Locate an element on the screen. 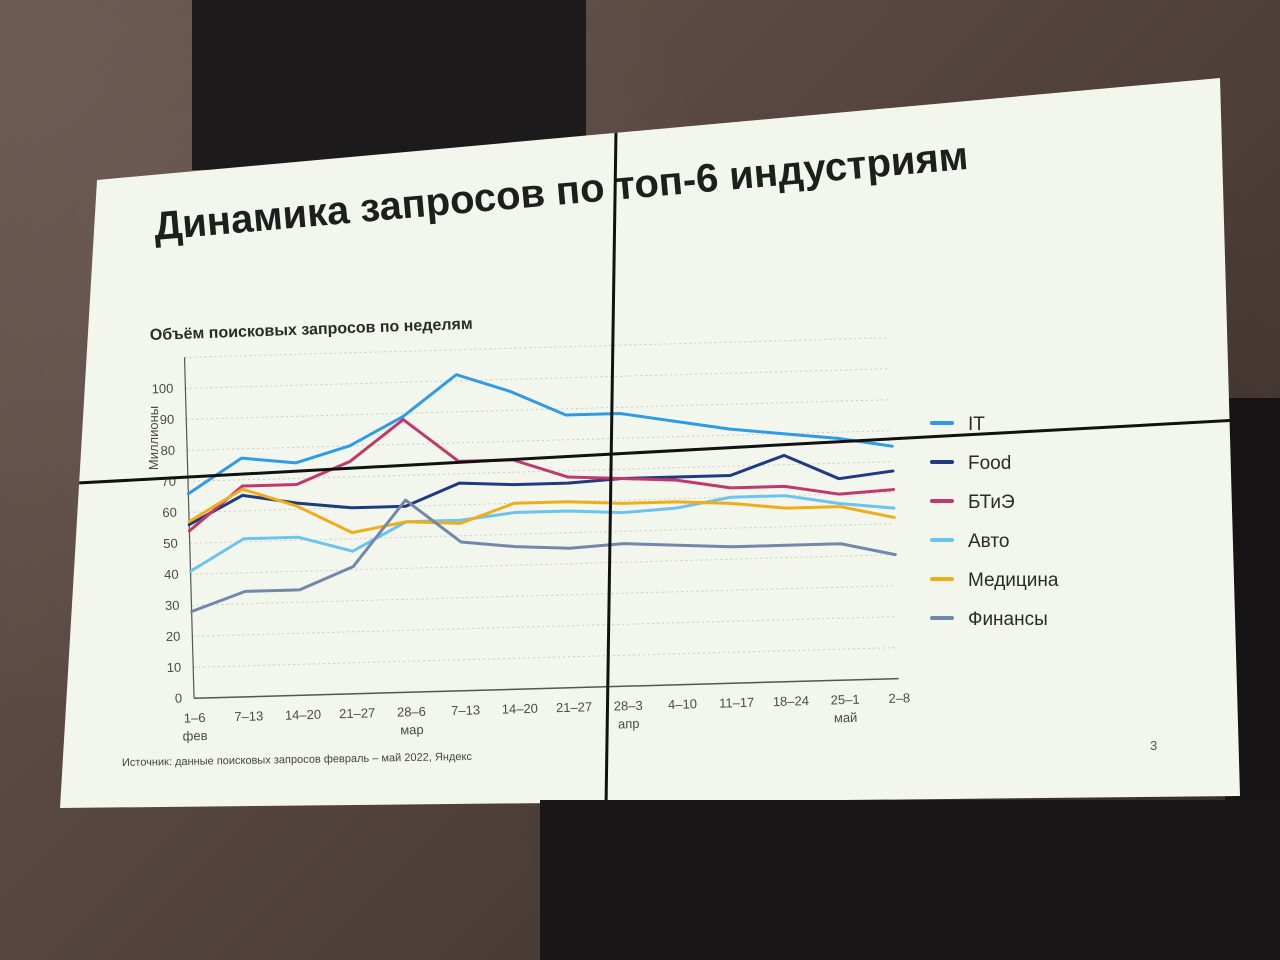  y-axis-line is located at coordinates (189, 528).